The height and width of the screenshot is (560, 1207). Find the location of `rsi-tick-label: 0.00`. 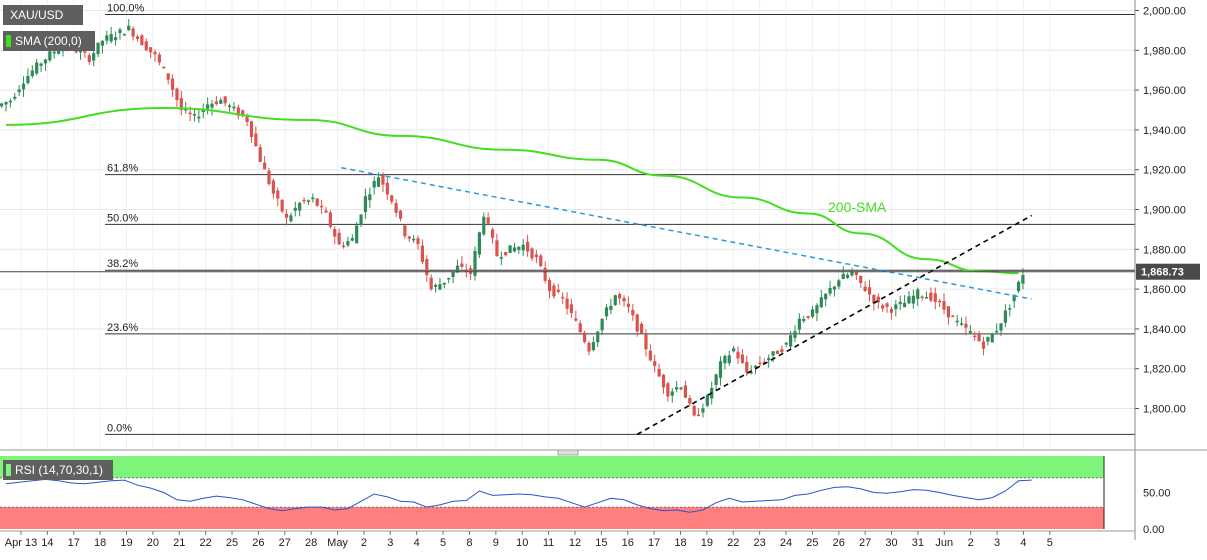

rsi-tick-label: 0.00 is located at coordinates (1153, 530).